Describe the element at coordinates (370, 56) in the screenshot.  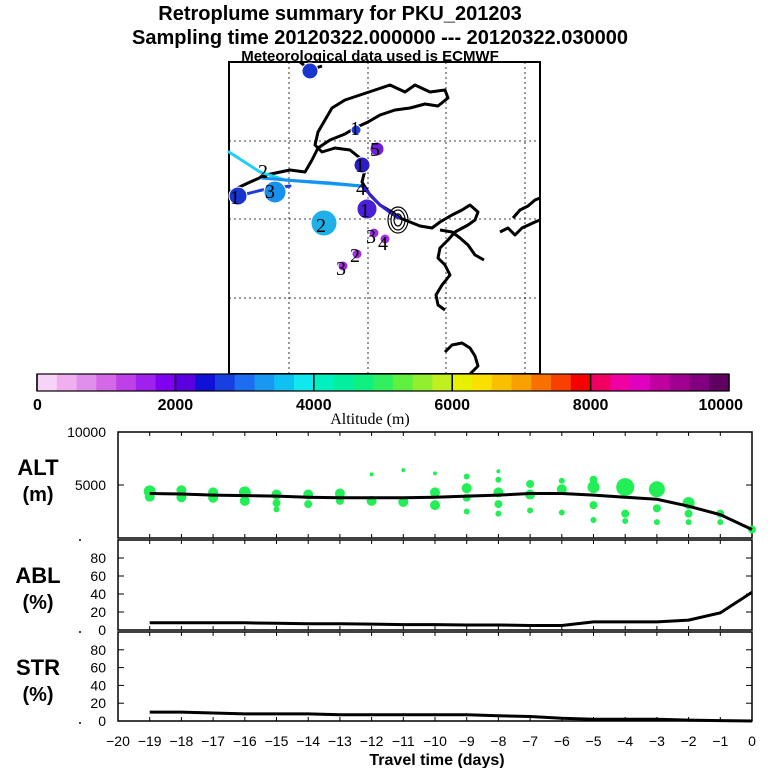
I see `met-data-note: Meteorological data used is ECMWF` at that location.